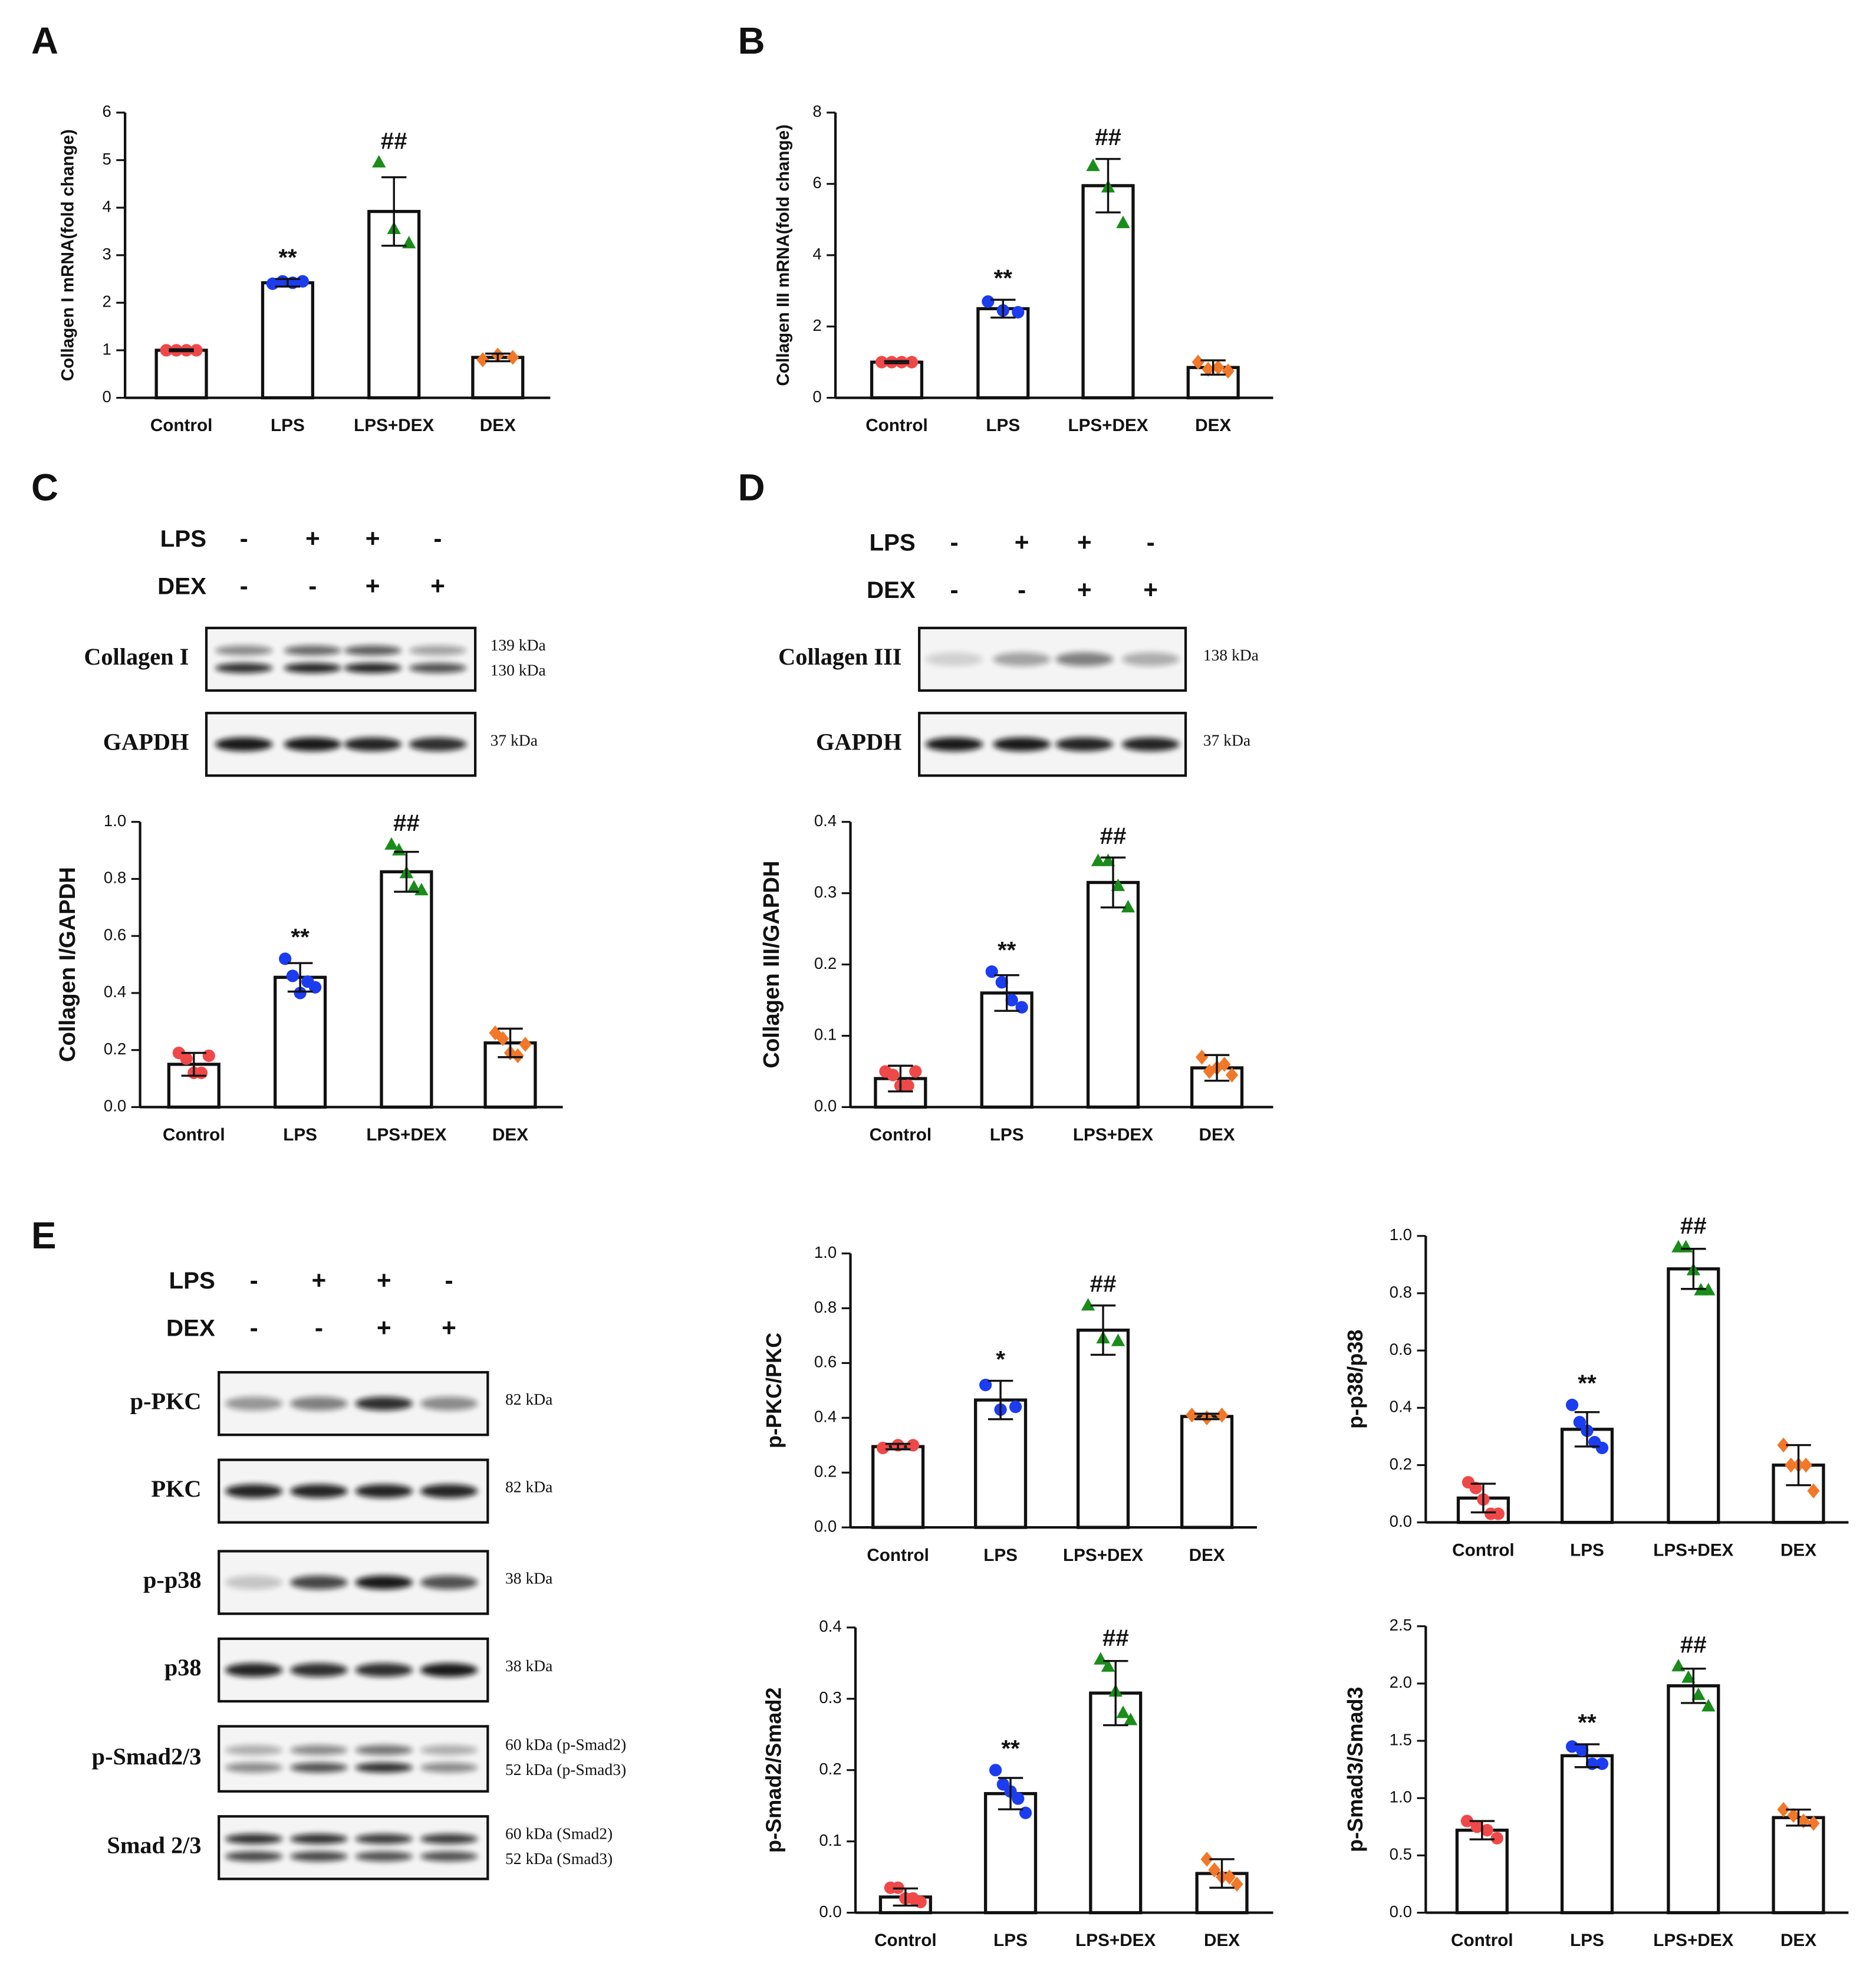  What do you see at coordinates (67, 964) in the screenshot?
I see `y-axis-label: Collagen I/GAPDH` at bounding box center [67, 964].